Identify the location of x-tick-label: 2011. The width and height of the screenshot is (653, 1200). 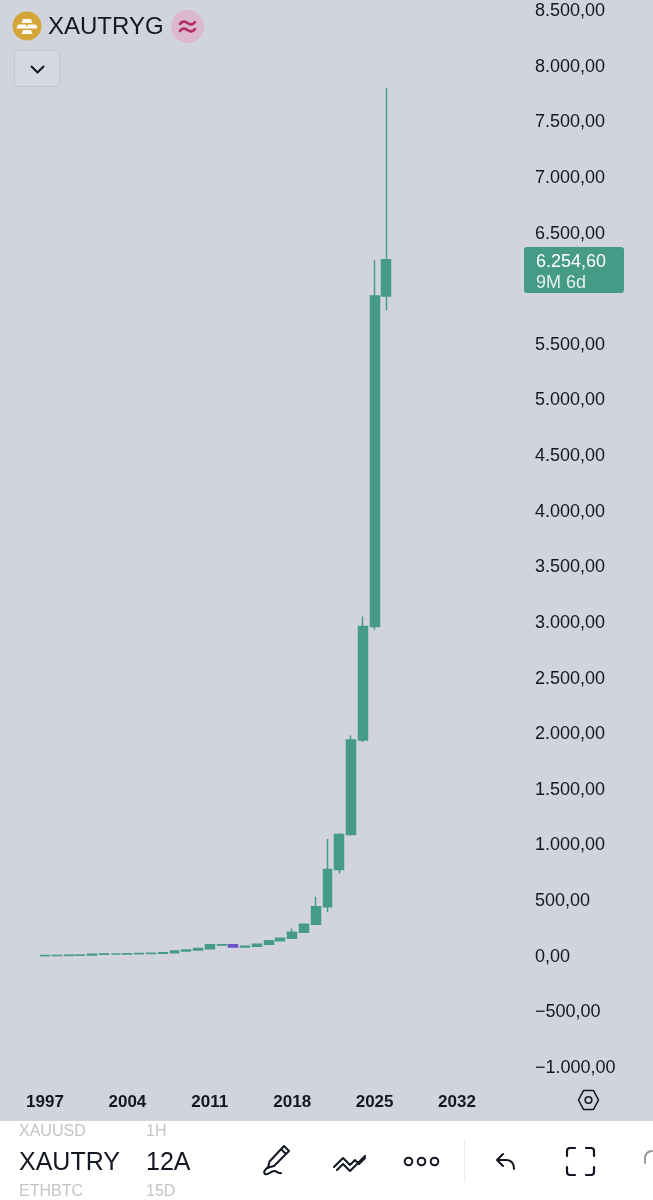
(210, 1101).